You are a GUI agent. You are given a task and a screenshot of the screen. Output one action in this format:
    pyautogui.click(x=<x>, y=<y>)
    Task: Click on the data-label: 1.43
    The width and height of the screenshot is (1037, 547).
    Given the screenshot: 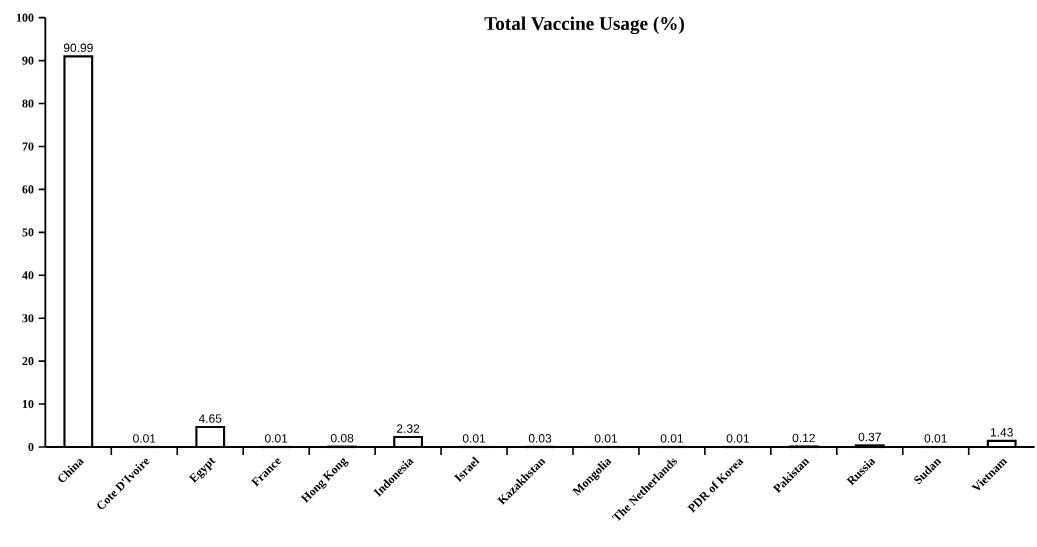 What is the action you would take?
    pyautogui.click(x=1001, y=432)
    